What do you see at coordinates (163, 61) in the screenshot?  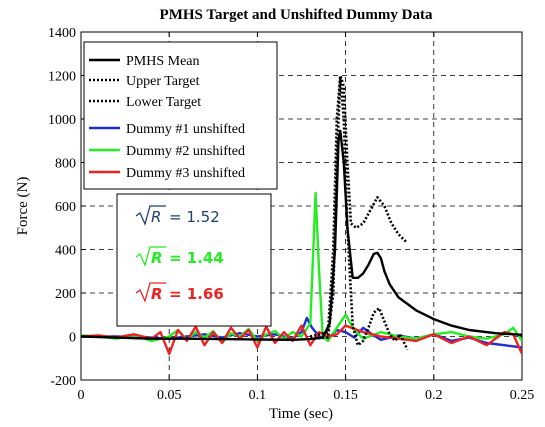 I see `legend-label-pmhs-mean: PMHS Mean` at bounding box center [163, 61].